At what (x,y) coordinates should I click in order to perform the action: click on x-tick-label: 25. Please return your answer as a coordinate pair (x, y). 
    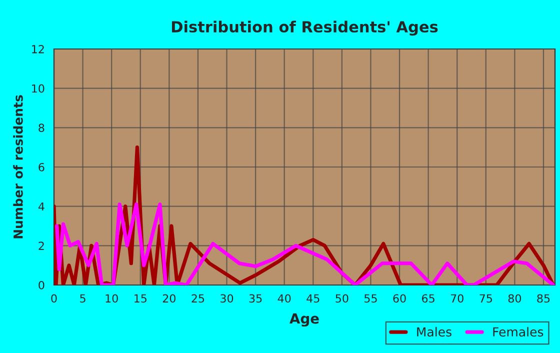
    Looking at the image, I should click on (198, 298).